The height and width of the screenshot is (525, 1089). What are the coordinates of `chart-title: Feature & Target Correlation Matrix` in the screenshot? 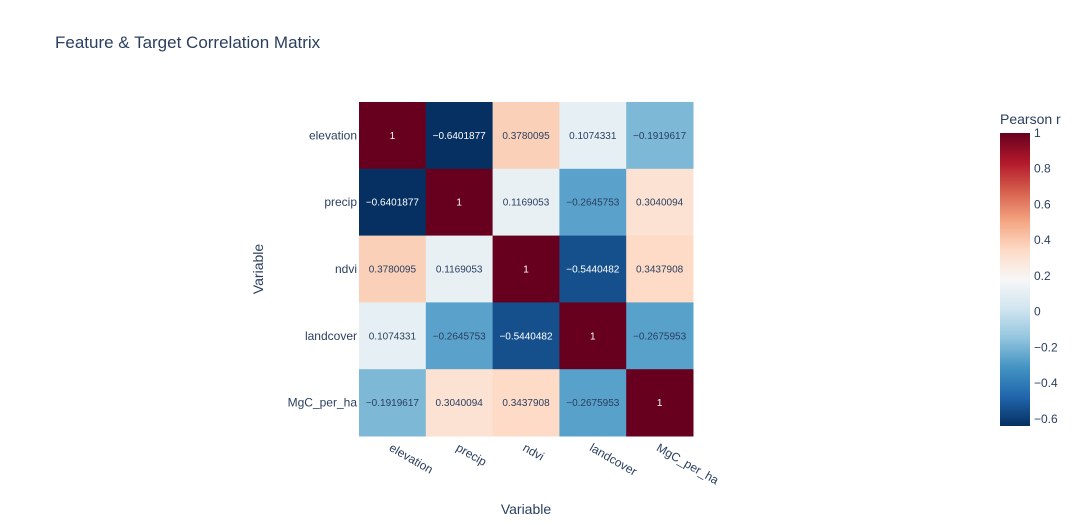 It's located at (188, 42).